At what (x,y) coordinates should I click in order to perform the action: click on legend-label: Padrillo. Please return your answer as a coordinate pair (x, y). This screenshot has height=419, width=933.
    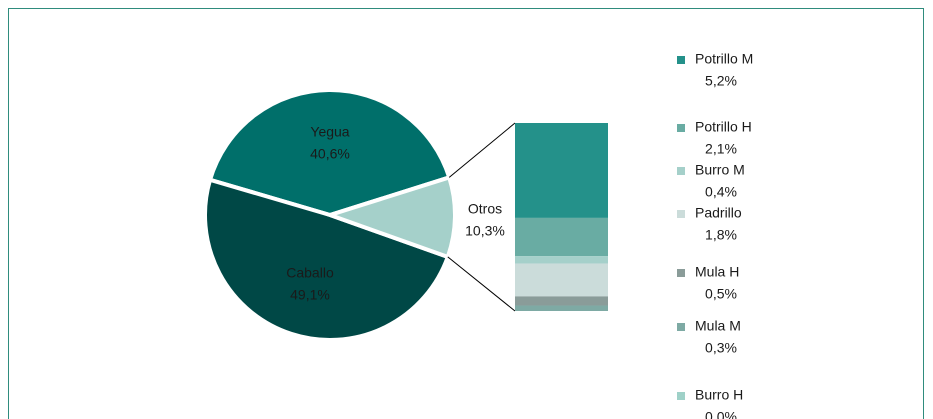
    Looking at the image, I should click on (718, 213).